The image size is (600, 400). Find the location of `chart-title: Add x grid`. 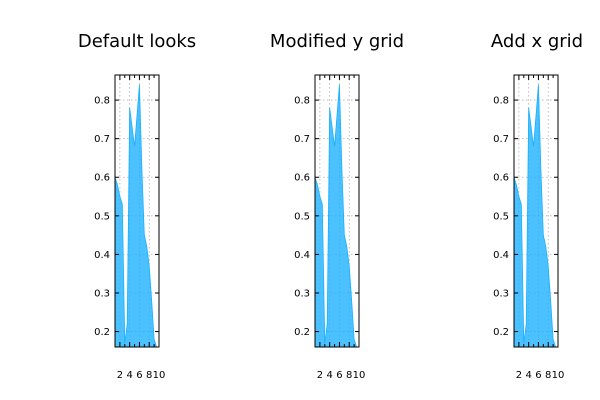

chart-title: Add x grid is located at coordinates (537, 41).